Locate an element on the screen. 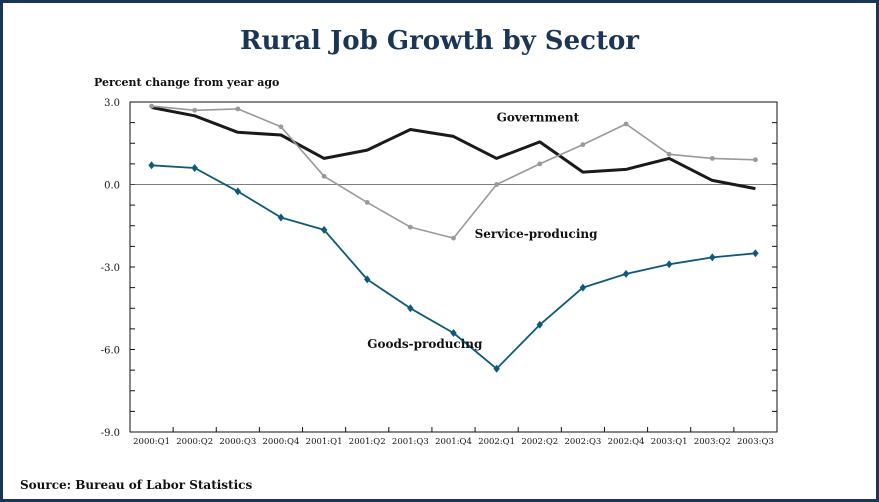 This screenshot has width=879, height=502. series-line-government is located at coordinates (453, 148).